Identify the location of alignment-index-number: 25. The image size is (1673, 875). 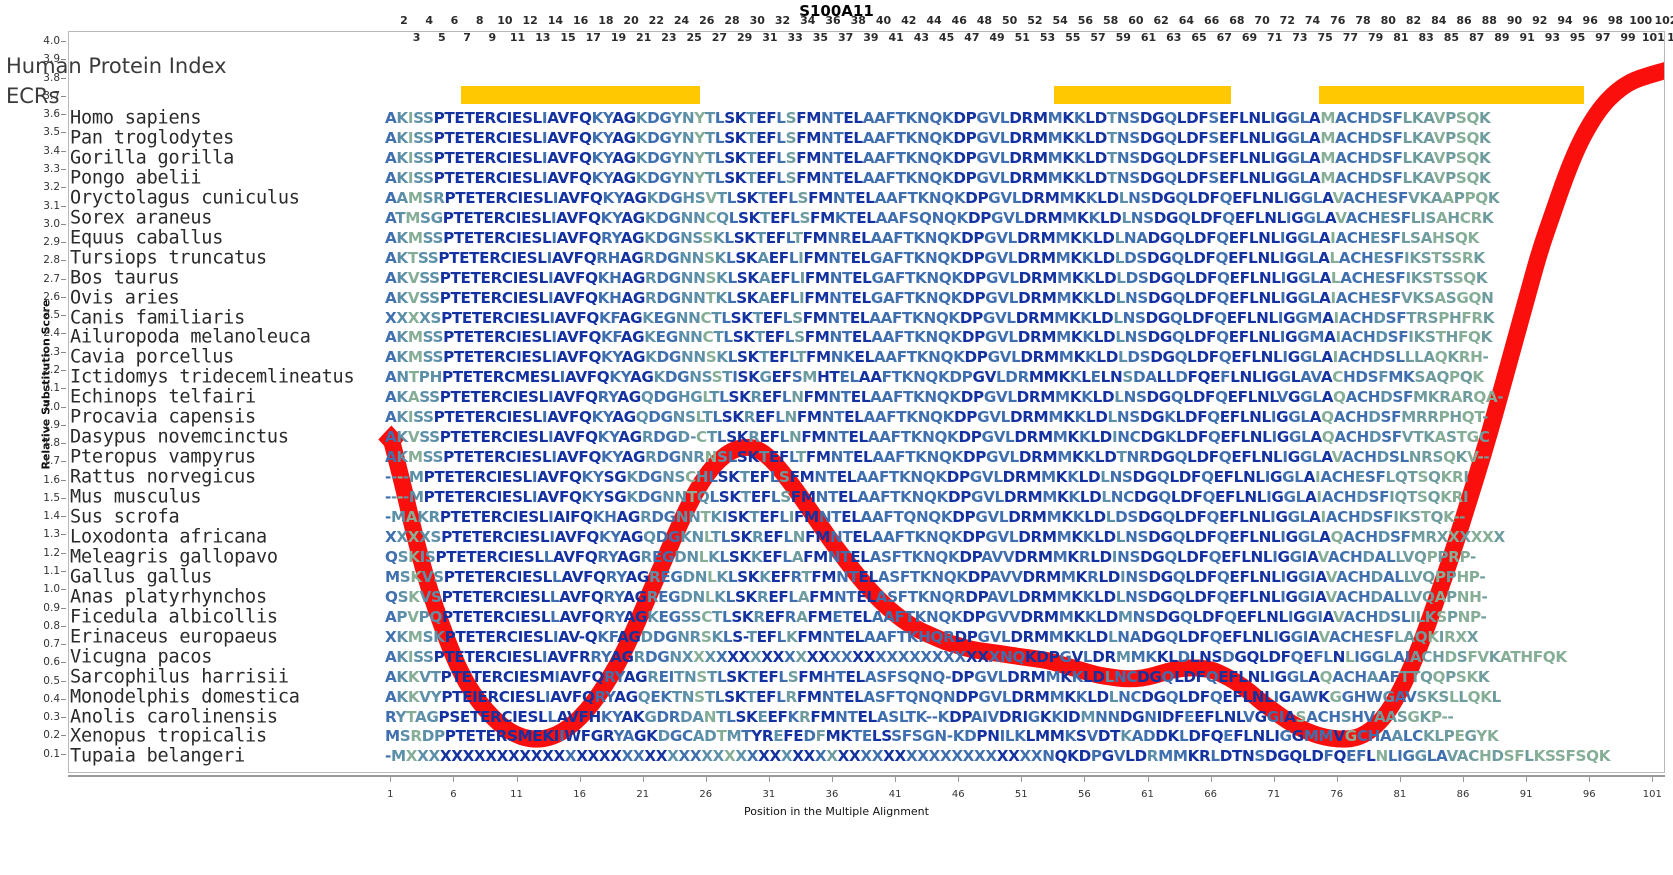
(694, 37).